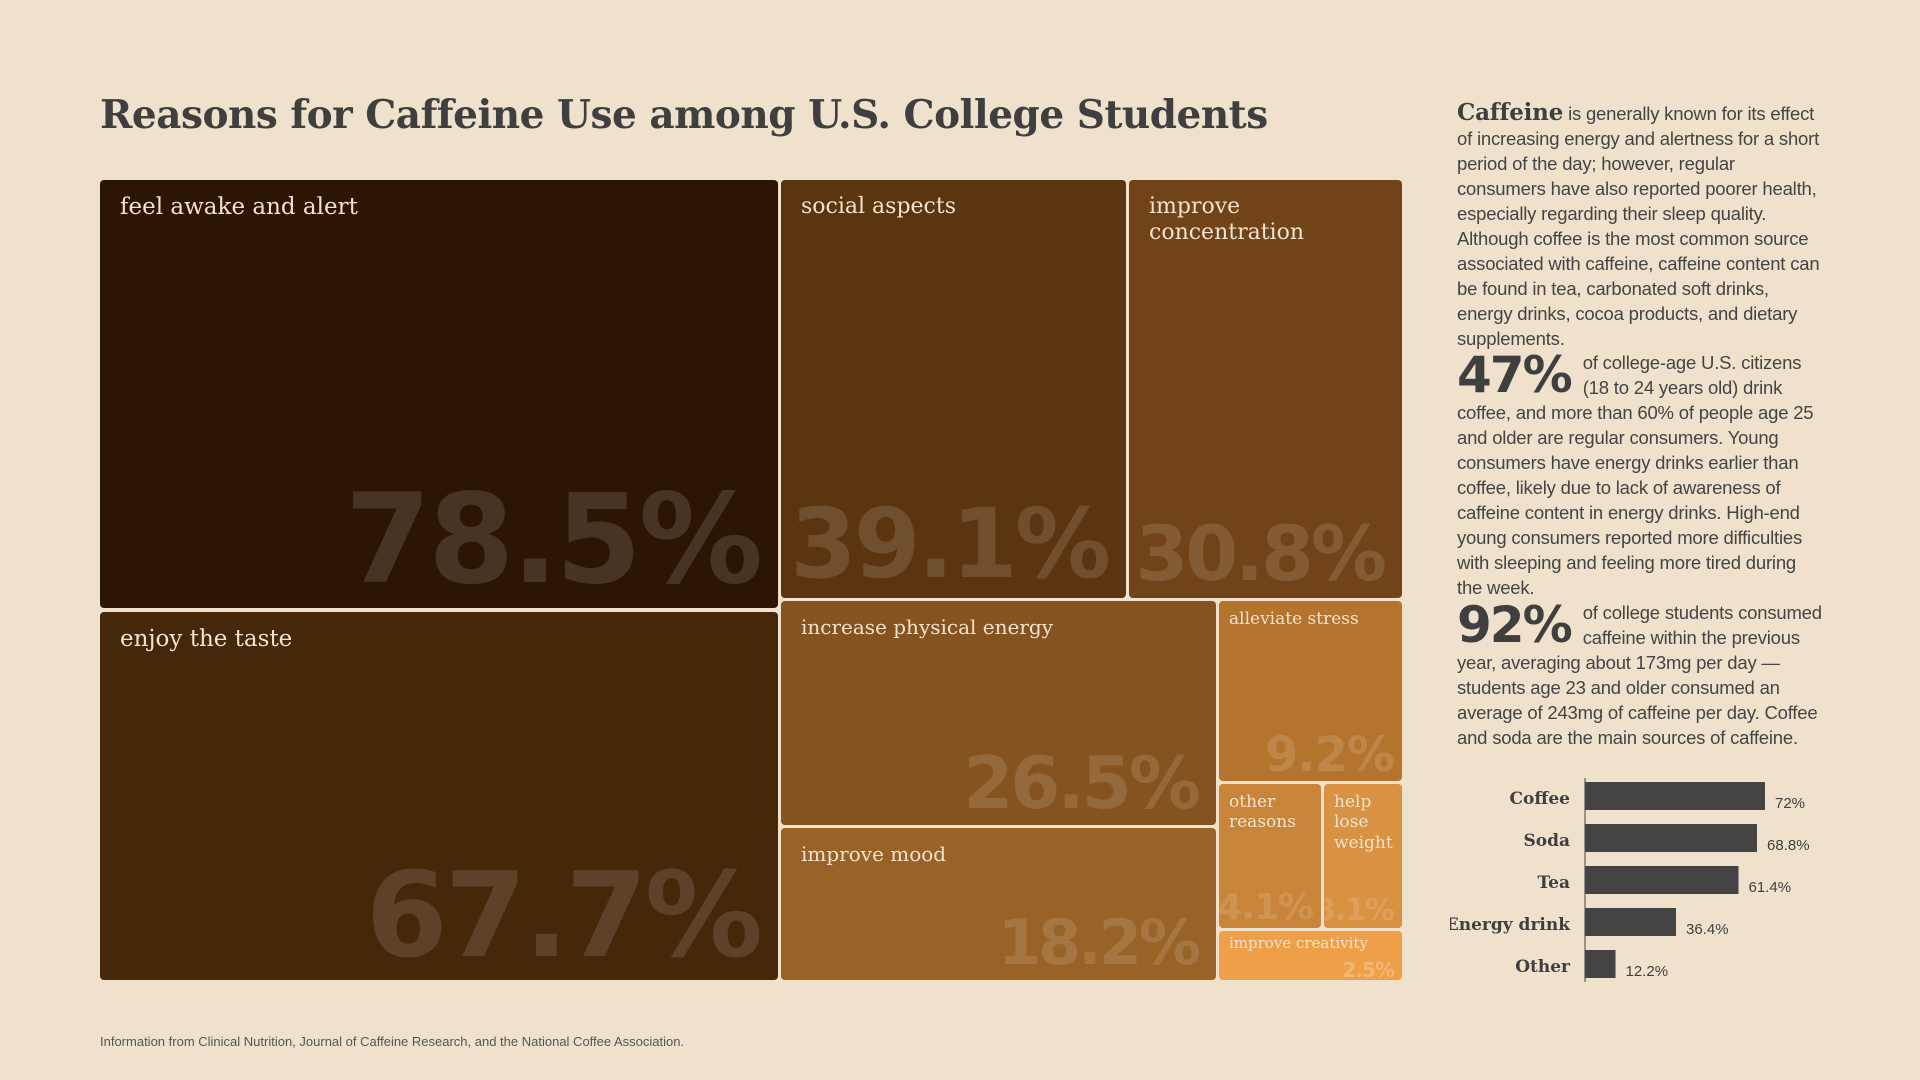 This screenshot has width=1920, height=1080. What do you see at coordinates (1298, 943) in the screenshot?
I see `treemap-label: improve creativity` at bounding box center [1298, 943].